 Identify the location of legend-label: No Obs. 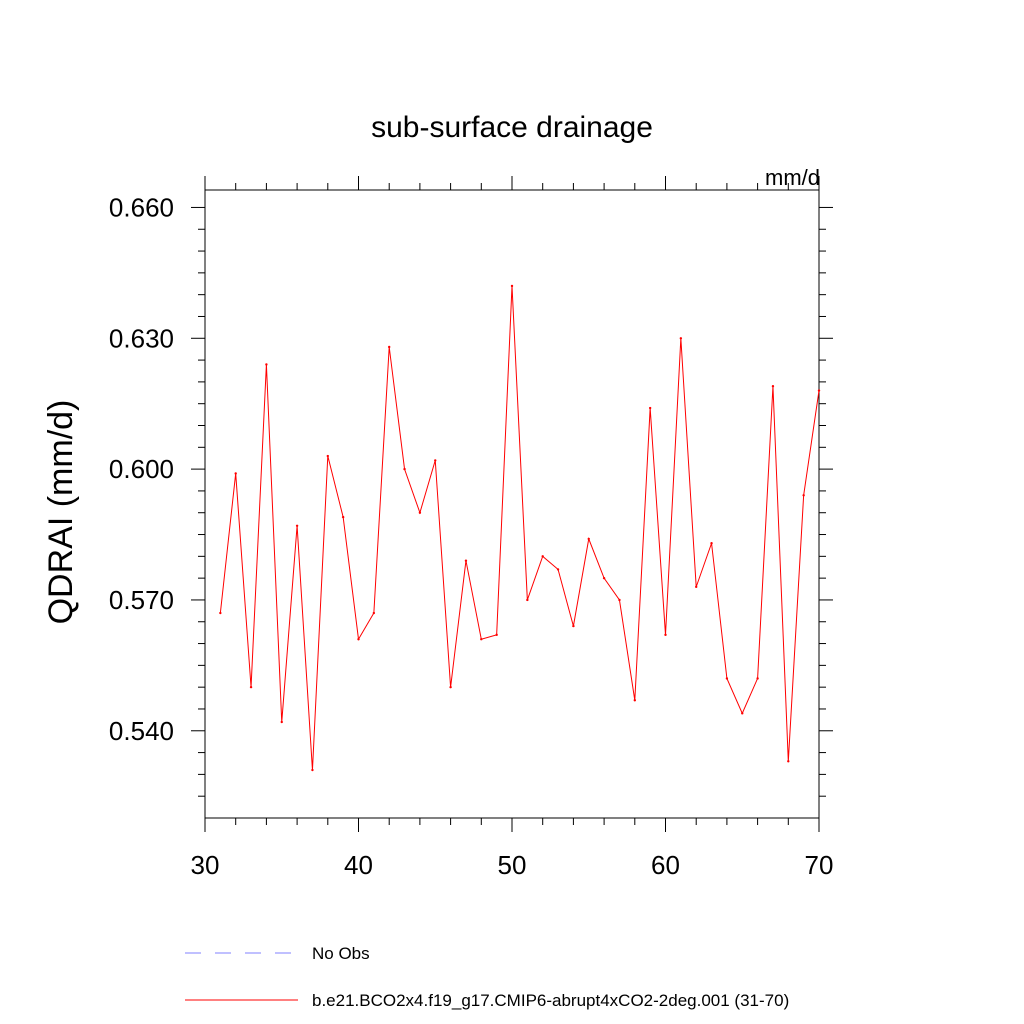
(341, 953).